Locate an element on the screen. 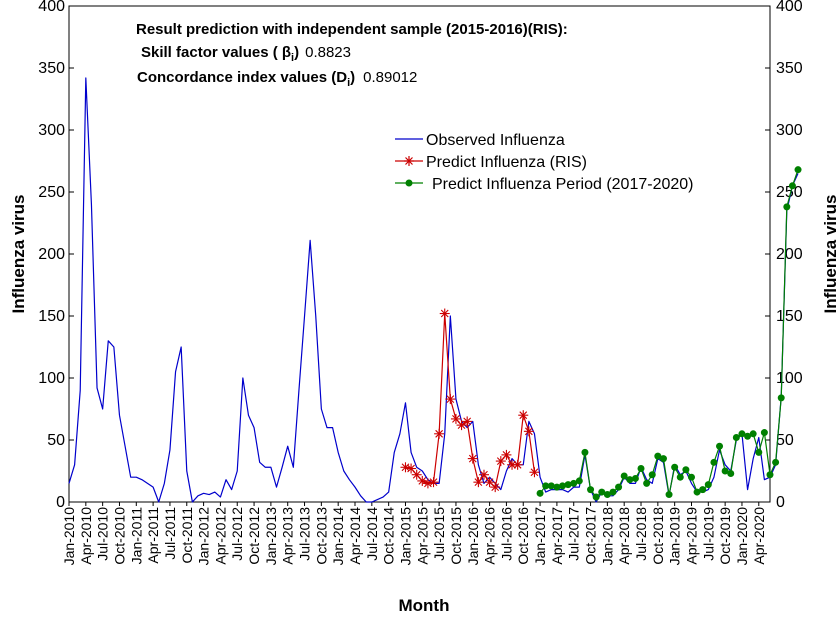 The height and width of the screenshot is (617, 840). x-tick-label: Jan-2012 is located at coordinates (204, 536).